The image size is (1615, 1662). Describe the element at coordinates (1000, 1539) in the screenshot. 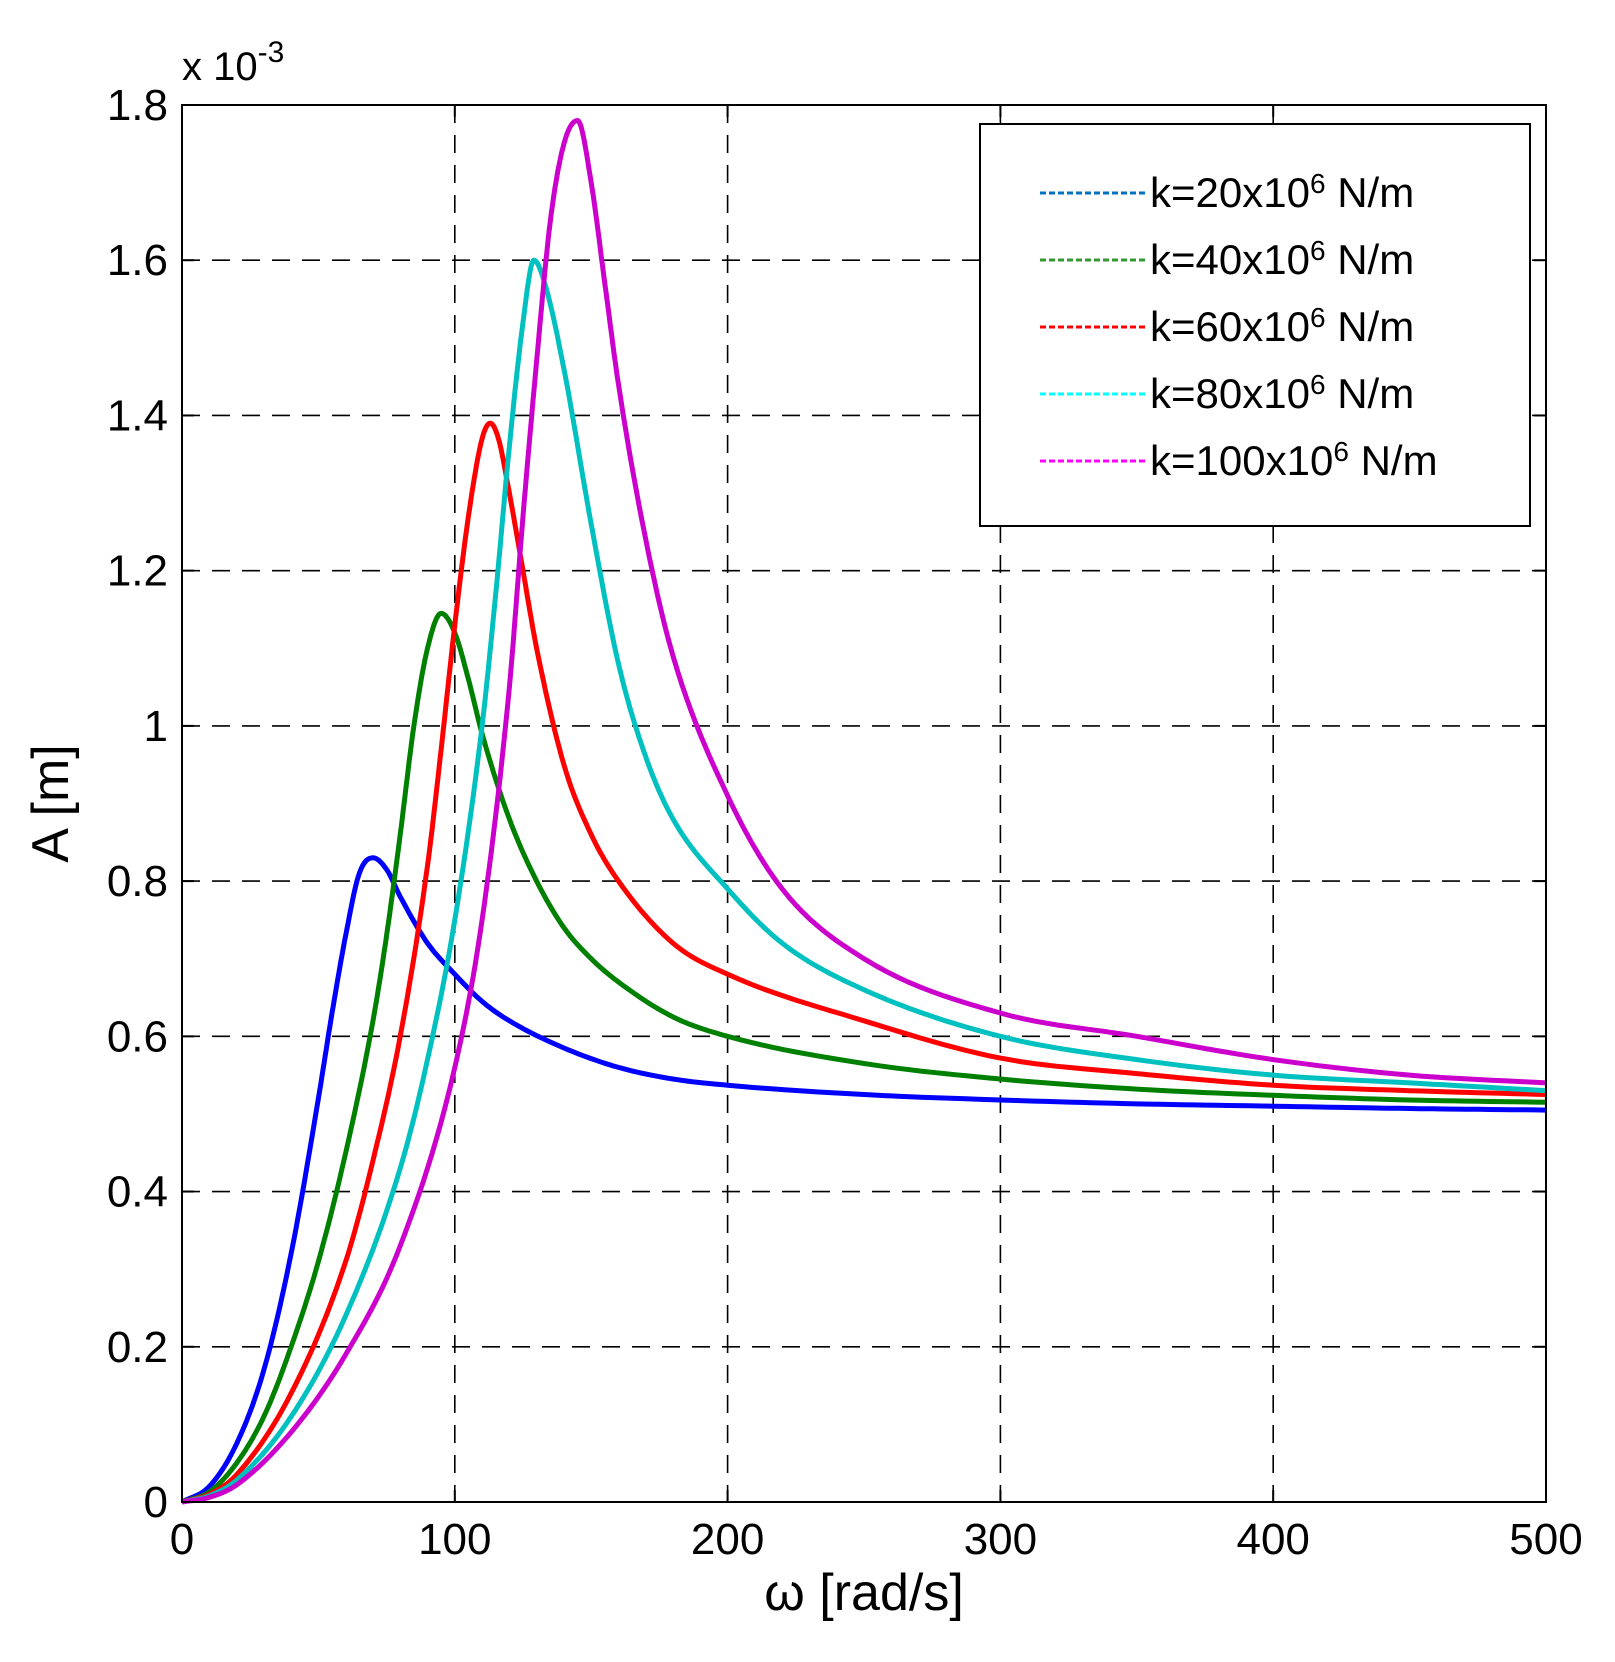

I see `x-tick-label: 300` at that location.